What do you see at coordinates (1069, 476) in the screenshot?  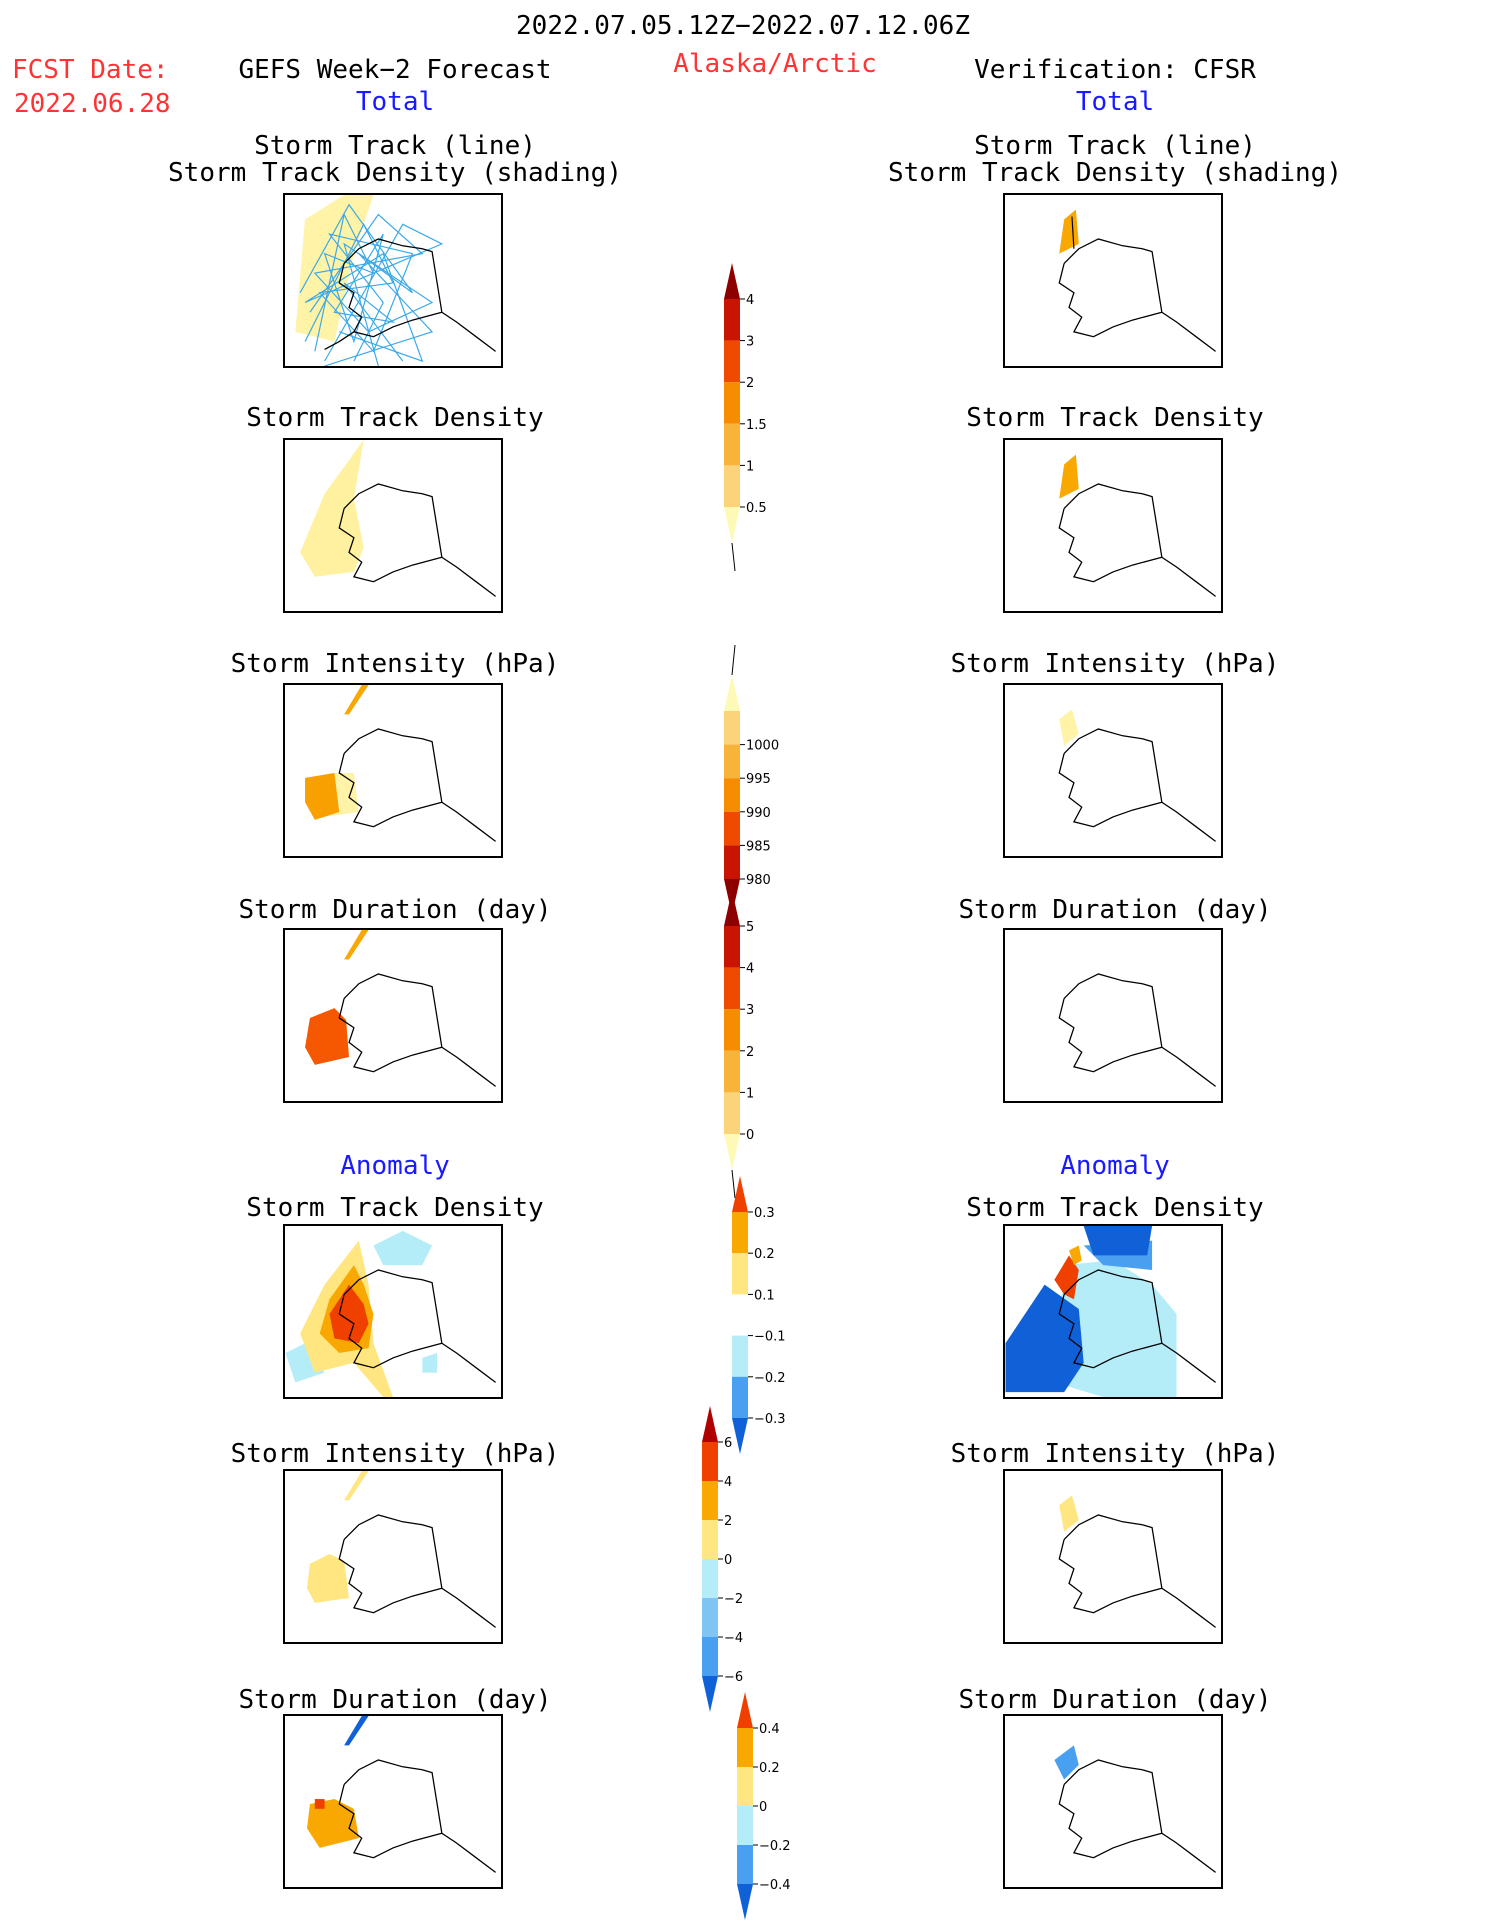 I see `density-shading` at bounding box center [1069, 476].